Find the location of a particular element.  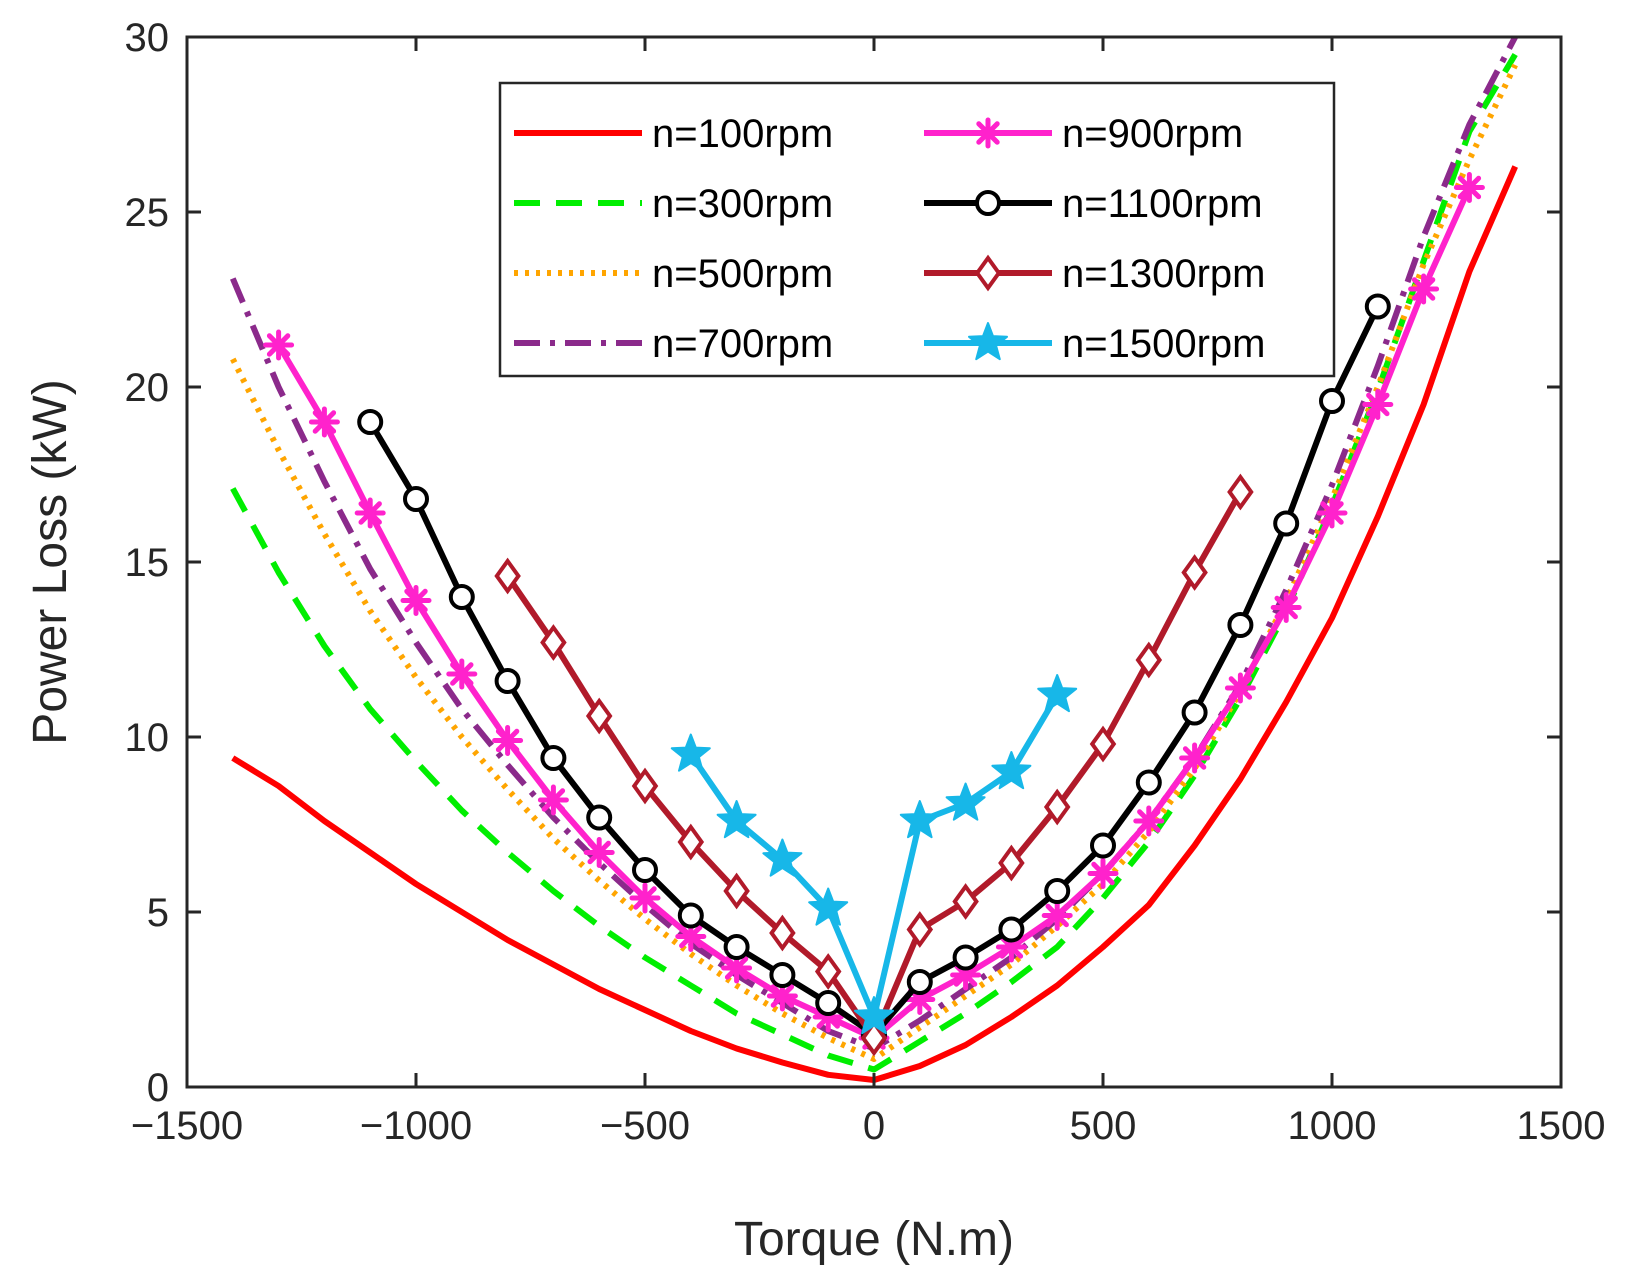

legend-item-2: n=500rpm is located at coordinates (673, 274).